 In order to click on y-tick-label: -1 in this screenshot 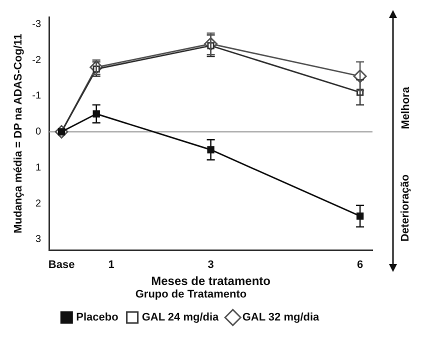, I will do `click(37, 96)`.